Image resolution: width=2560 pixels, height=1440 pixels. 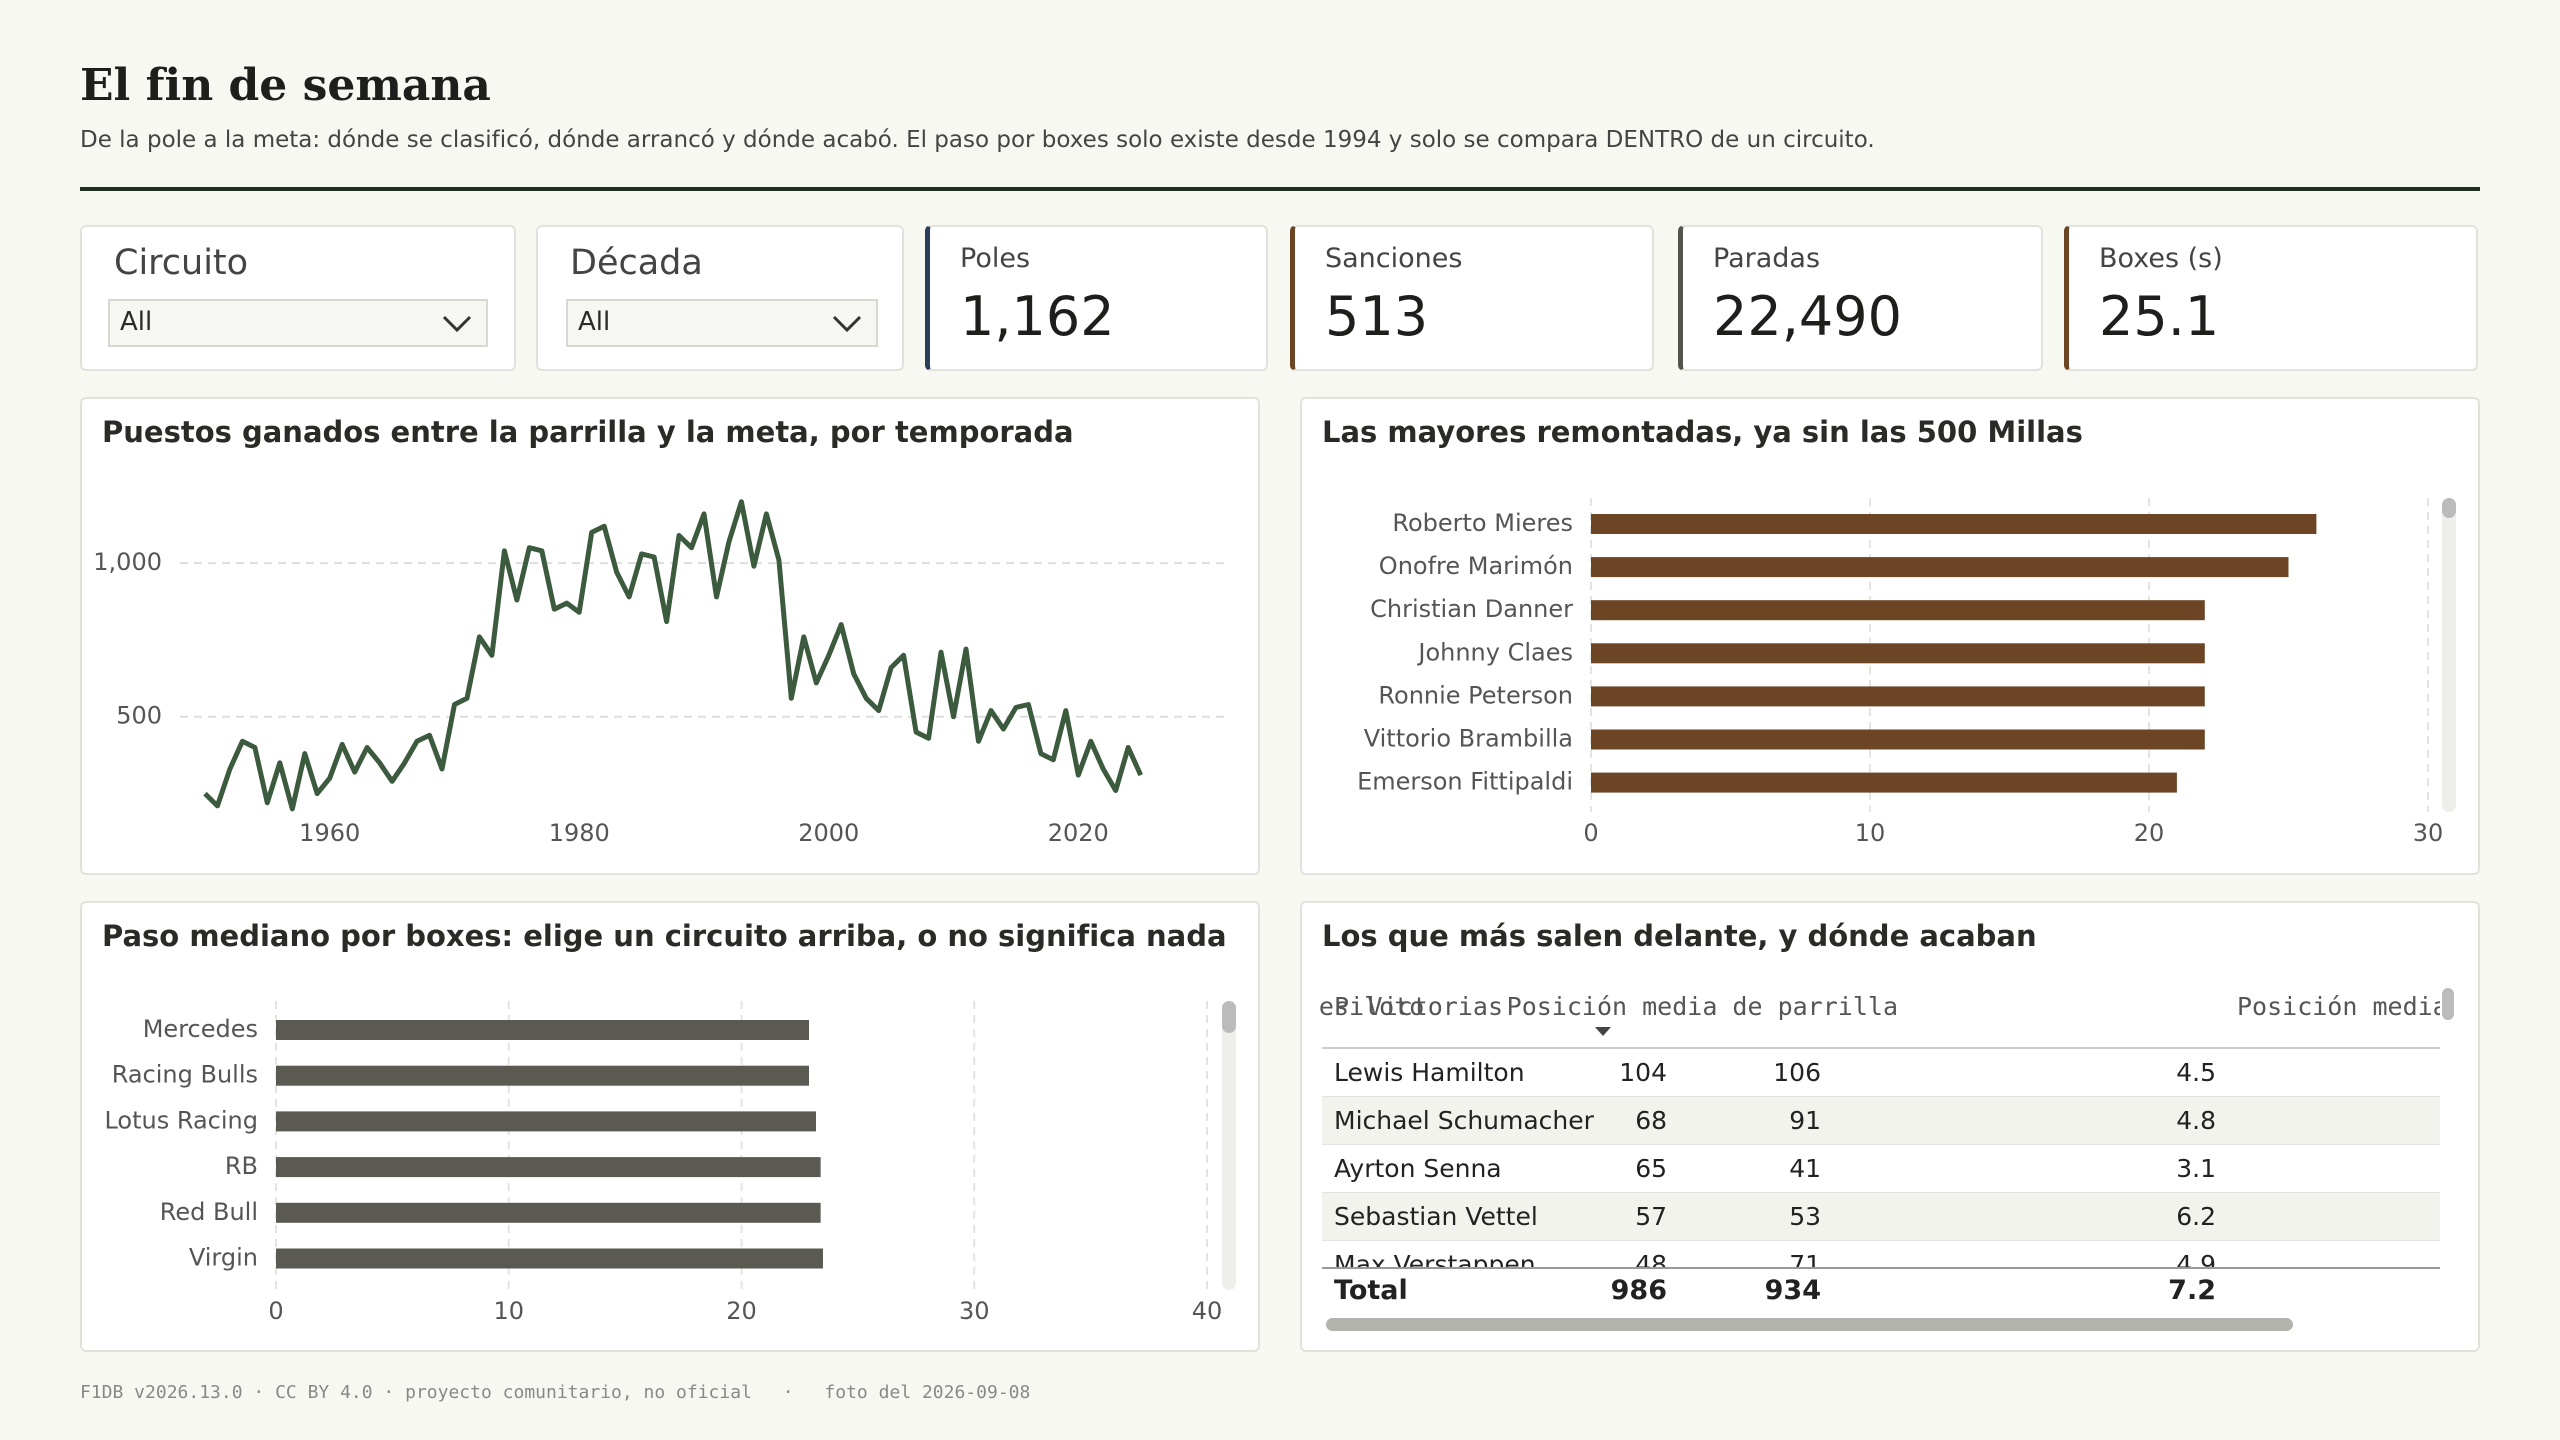 I want to click on y-tick-label: Onofre Marimón, so click(x=1476, y=566).